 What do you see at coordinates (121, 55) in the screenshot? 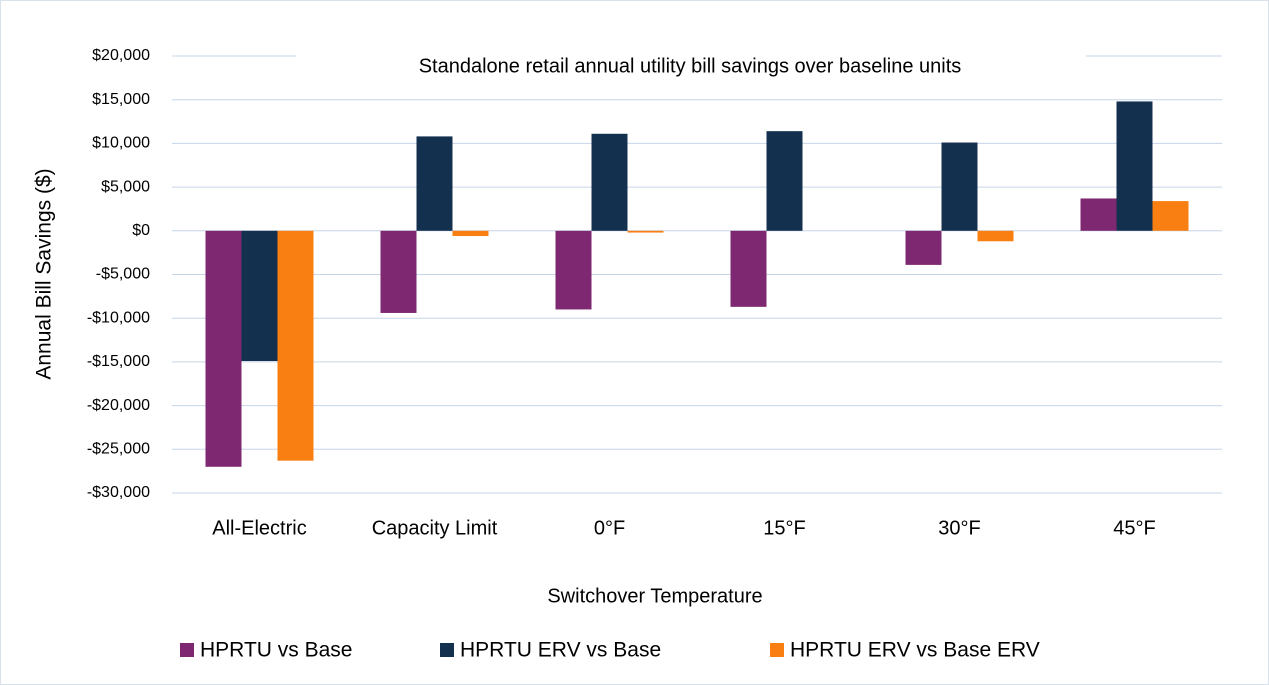
I see `y-tick-label: $20,000` at bounding box center [121, 55].